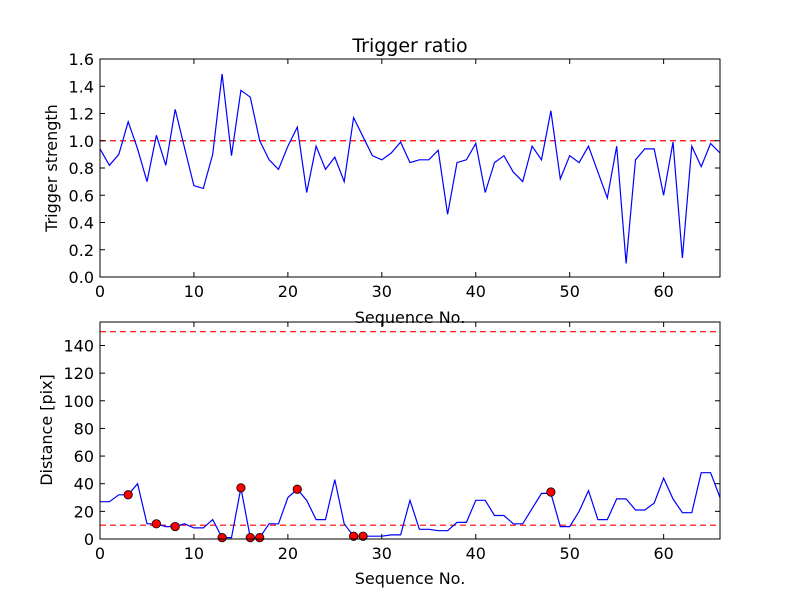 This screenshot has height=600, width=800. Describe the element at coordinates (46, 430) in the screenshot. I see `y-axis-label: Distance [pix]` at that location.